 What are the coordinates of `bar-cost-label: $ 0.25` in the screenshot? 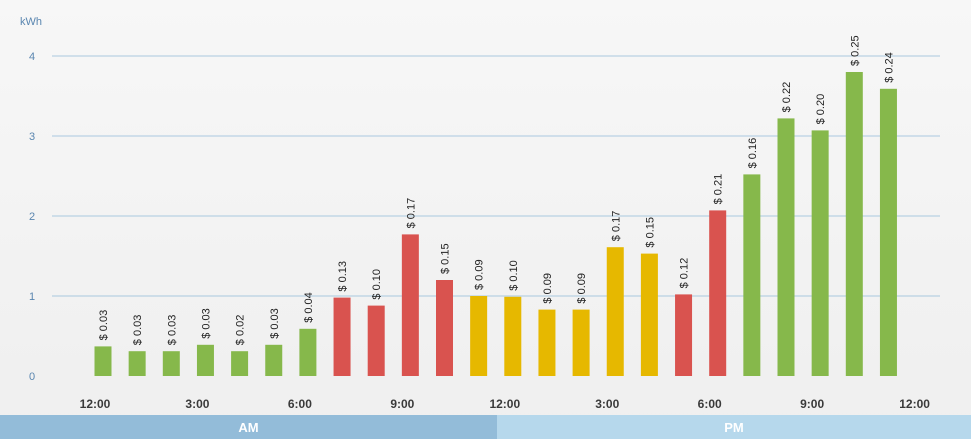 It's located at (855, 50).